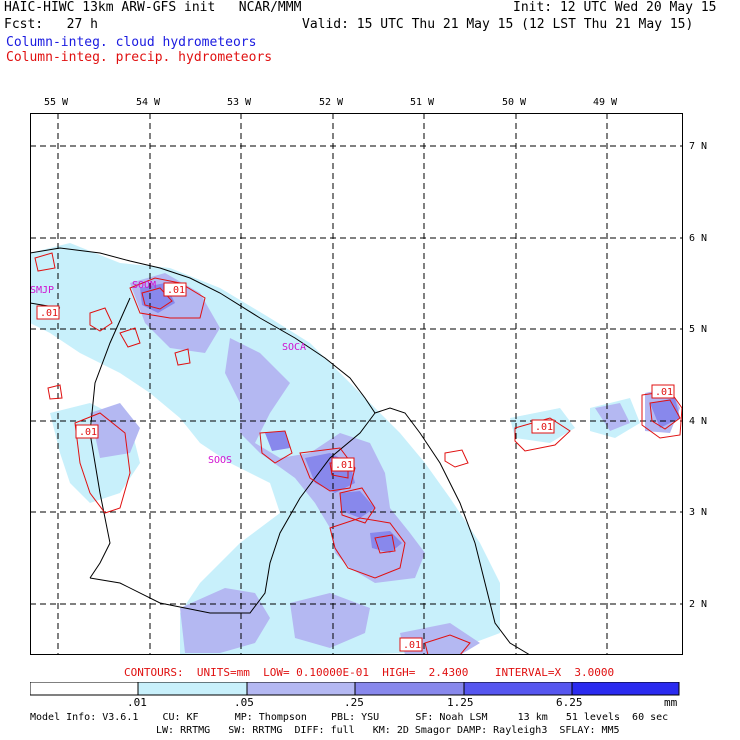 The image size is (740, 740). I want to click on lat-label-7n: 7 N, so click(698, 146).